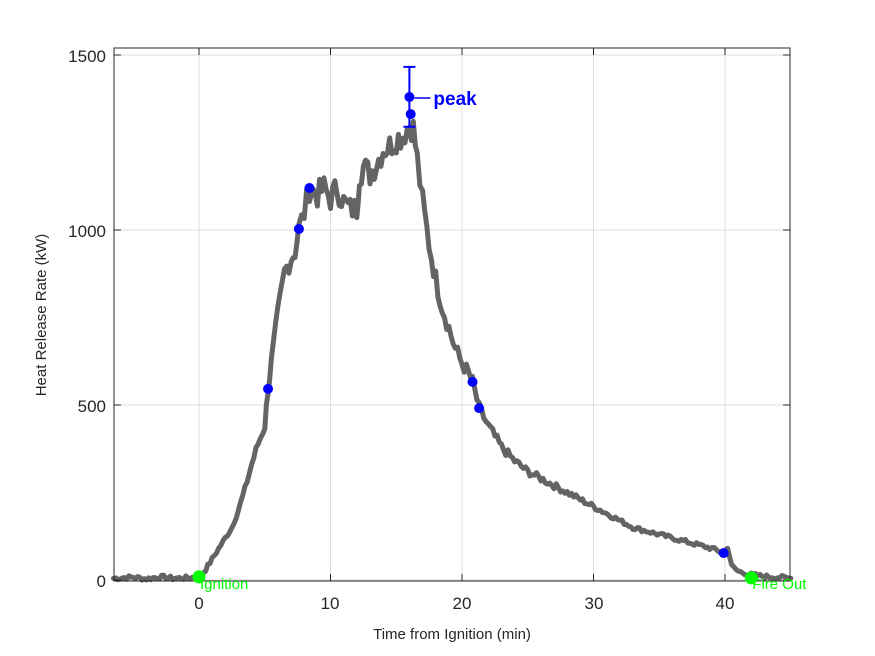  What do you see at coordinates (725, 603) in the screenshot?
I see `x-tick-label: 40` at bounding box center [725, 603].